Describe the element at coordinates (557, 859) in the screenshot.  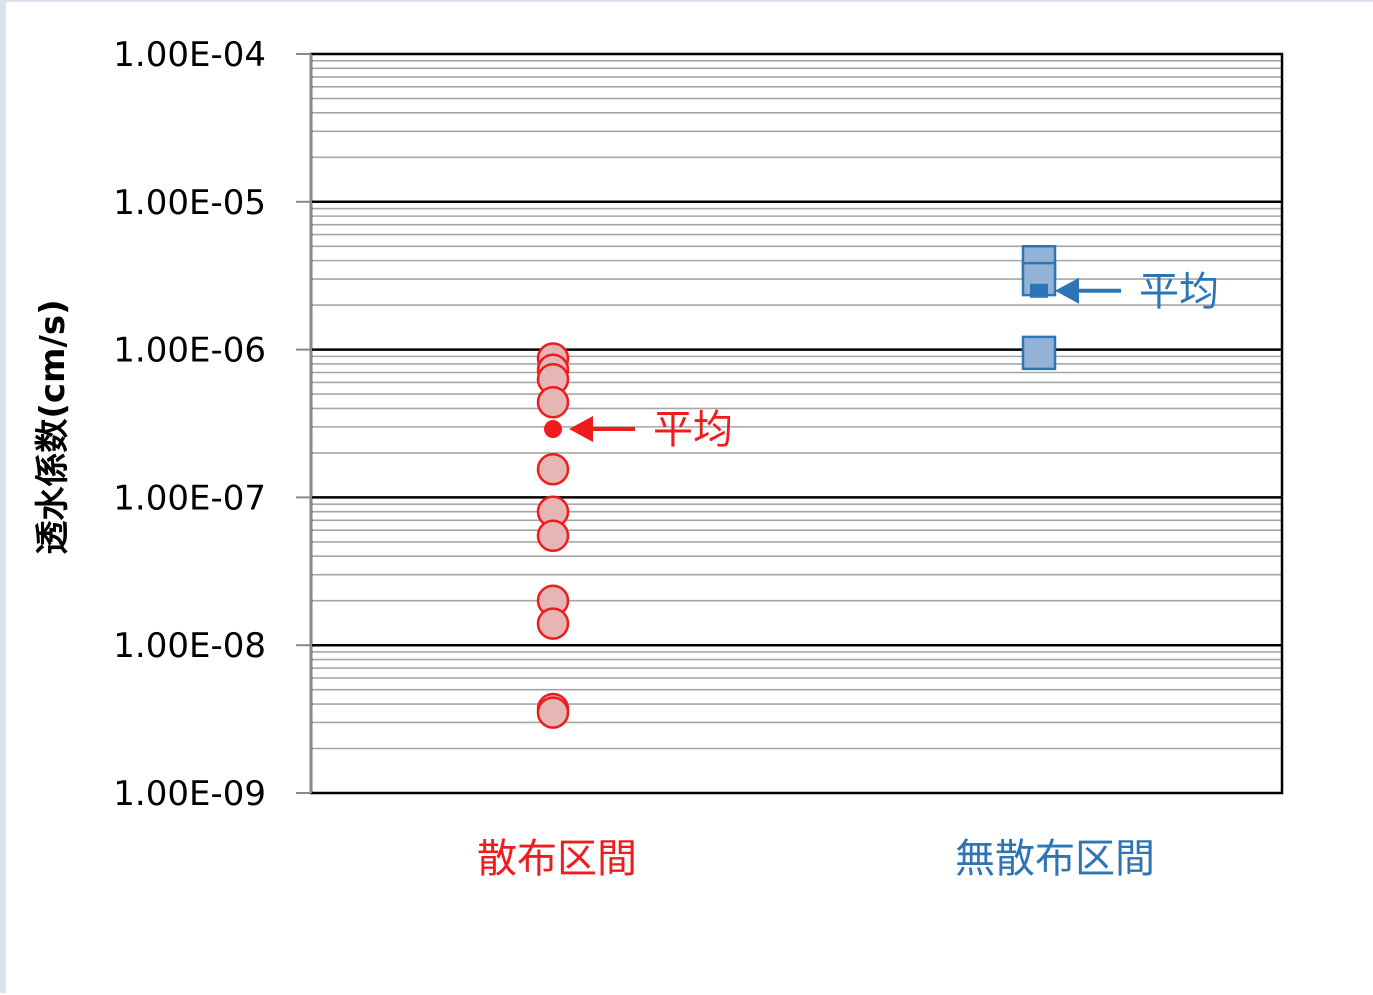
I see `category-label: 散布区間` at that location.